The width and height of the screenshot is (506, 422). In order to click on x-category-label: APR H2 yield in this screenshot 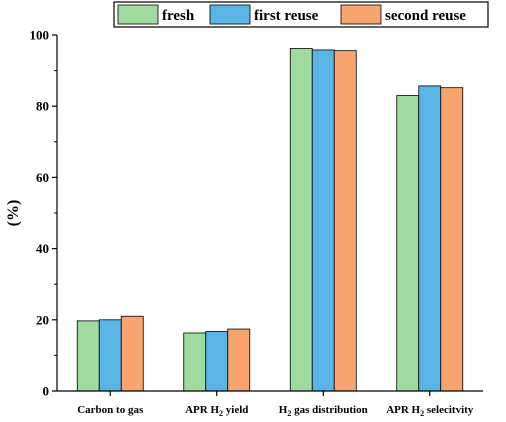, I will do `click(216, 411)`.